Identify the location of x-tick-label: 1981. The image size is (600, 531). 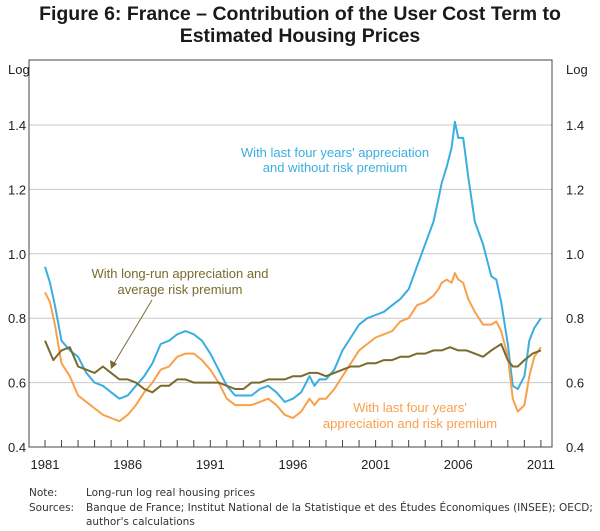
(45, 464).